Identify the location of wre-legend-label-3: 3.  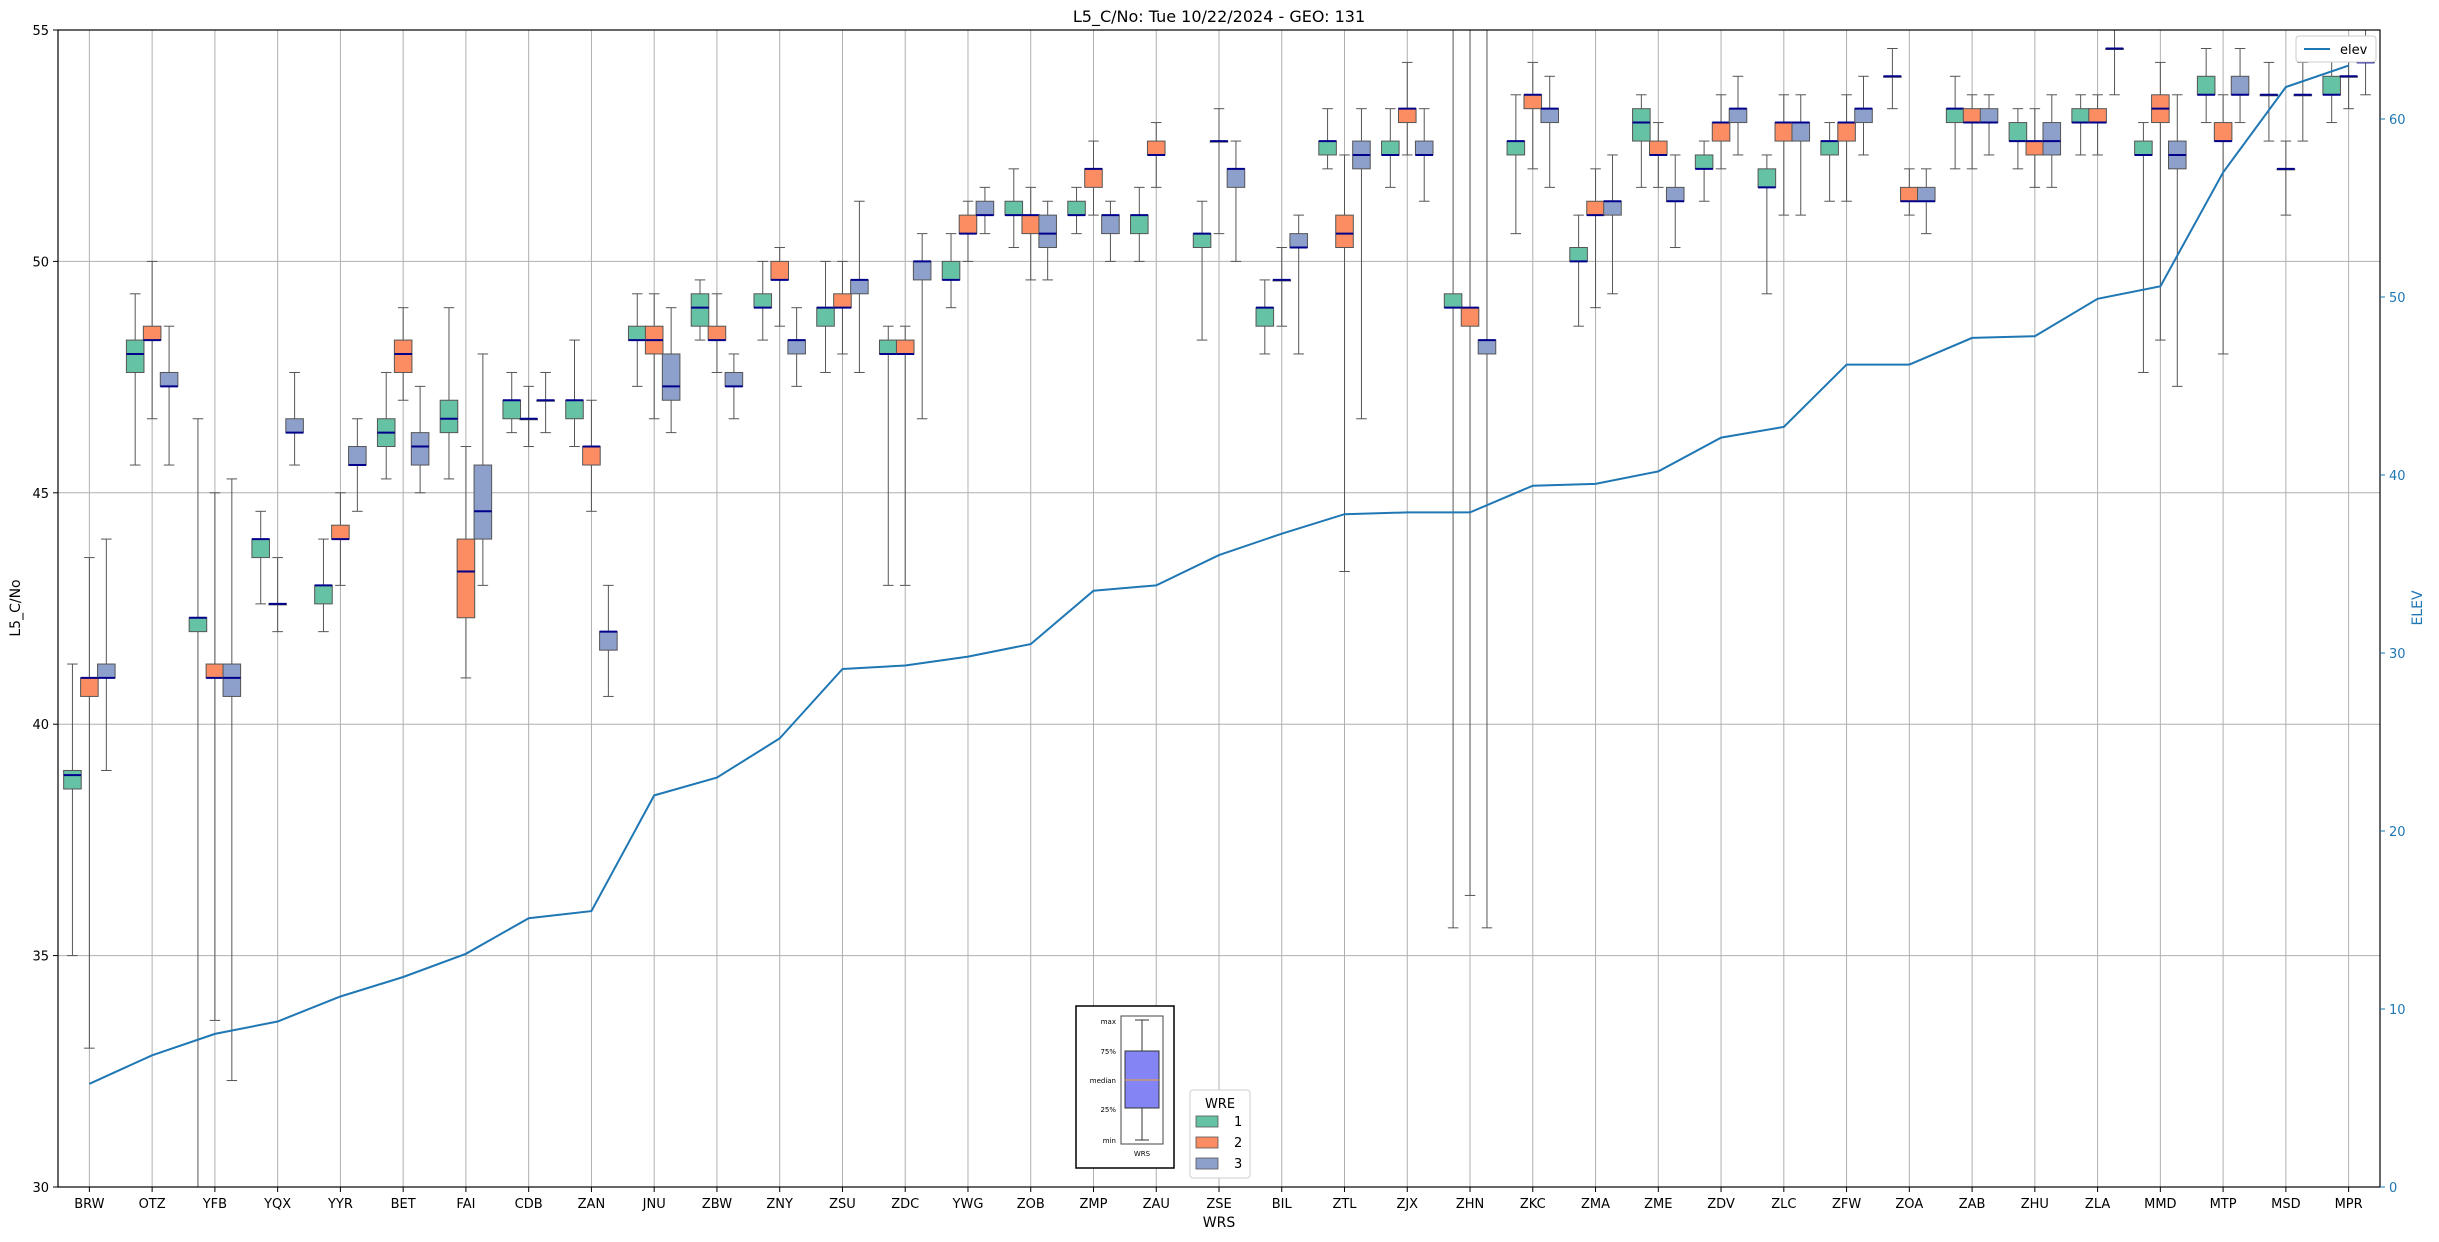
(1238, 1164).